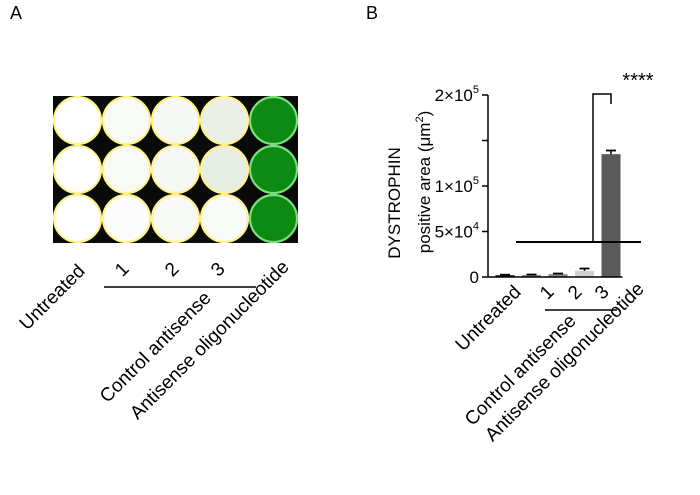 This screenshot has width=700, height=495. Describe the element at coordinates (394, 202) in the screenshot. I see `y-axis-title-line1: DYSTROPHIN` at that location.